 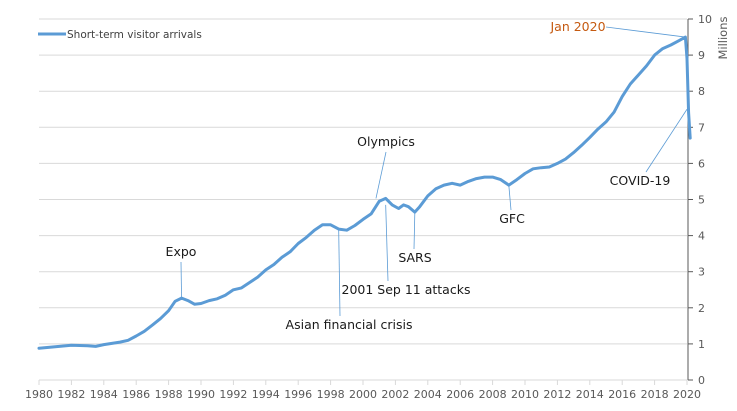 I want to click on annotation-olympics: Olympics, so click(x=386, y=141).